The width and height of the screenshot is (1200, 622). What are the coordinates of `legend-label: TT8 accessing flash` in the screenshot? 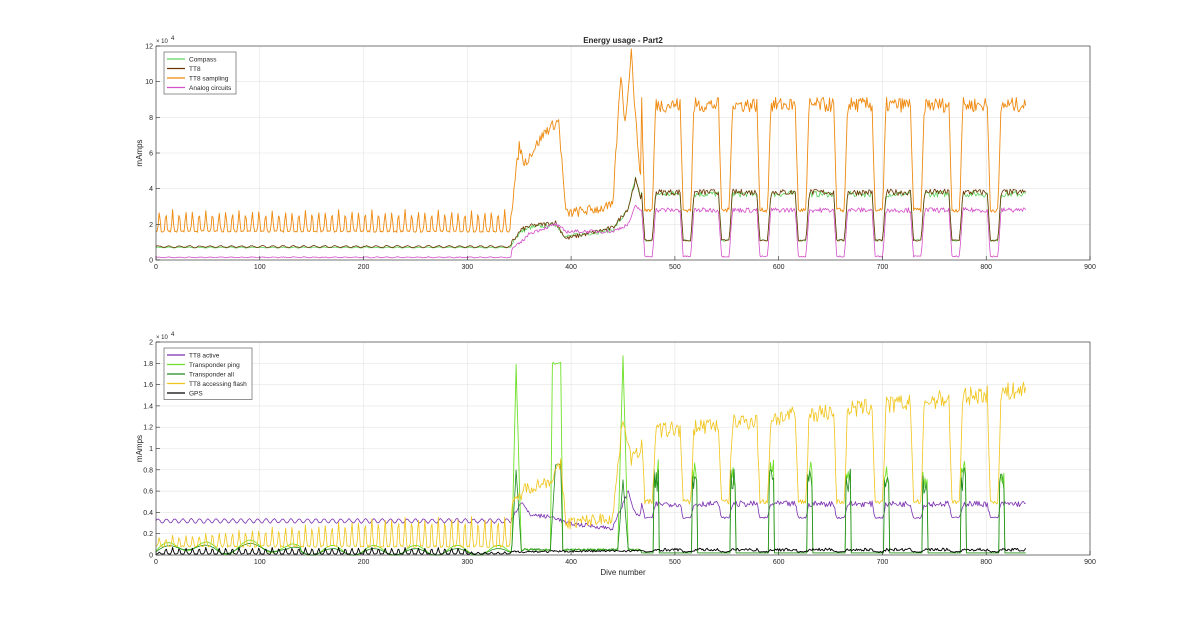 It's located at (218, 384).